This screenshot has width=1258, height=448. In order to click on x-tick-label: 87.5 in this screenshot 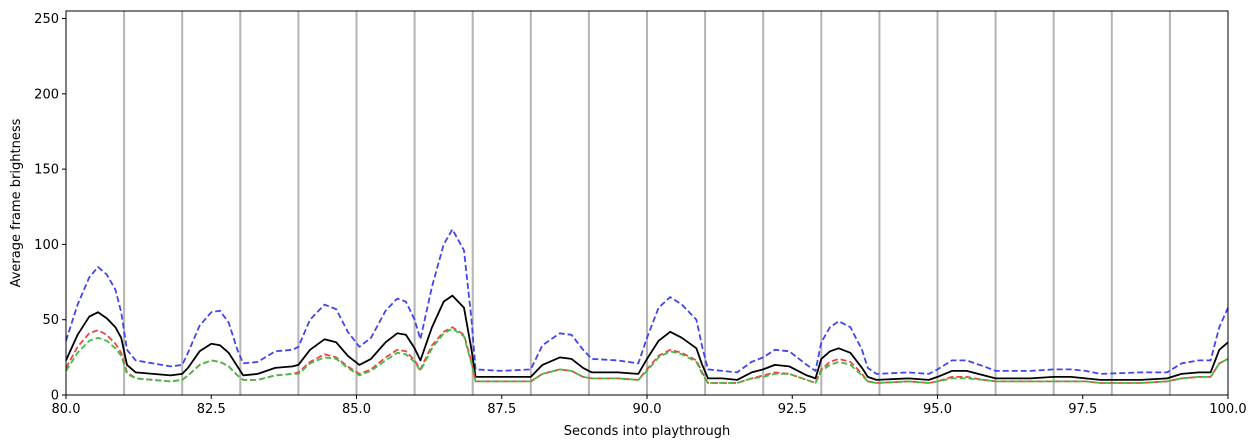, I will do `click(501, 409)`.